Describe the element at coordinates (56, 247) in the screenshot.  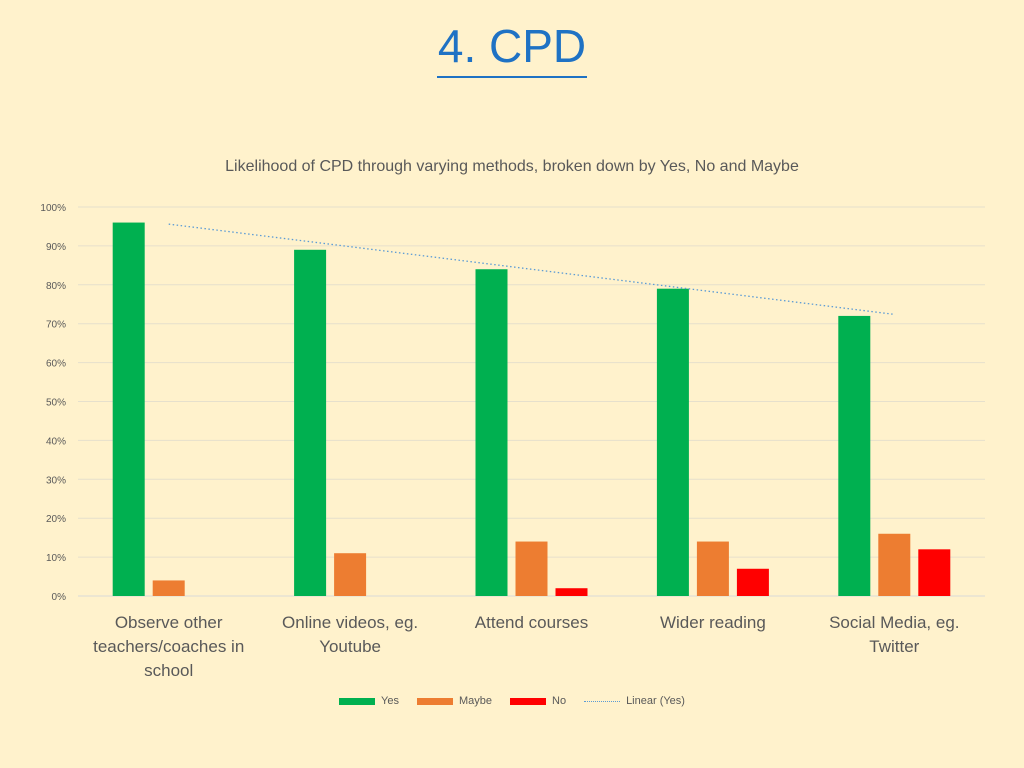
I see `y-tick-label: 90%` at that location.